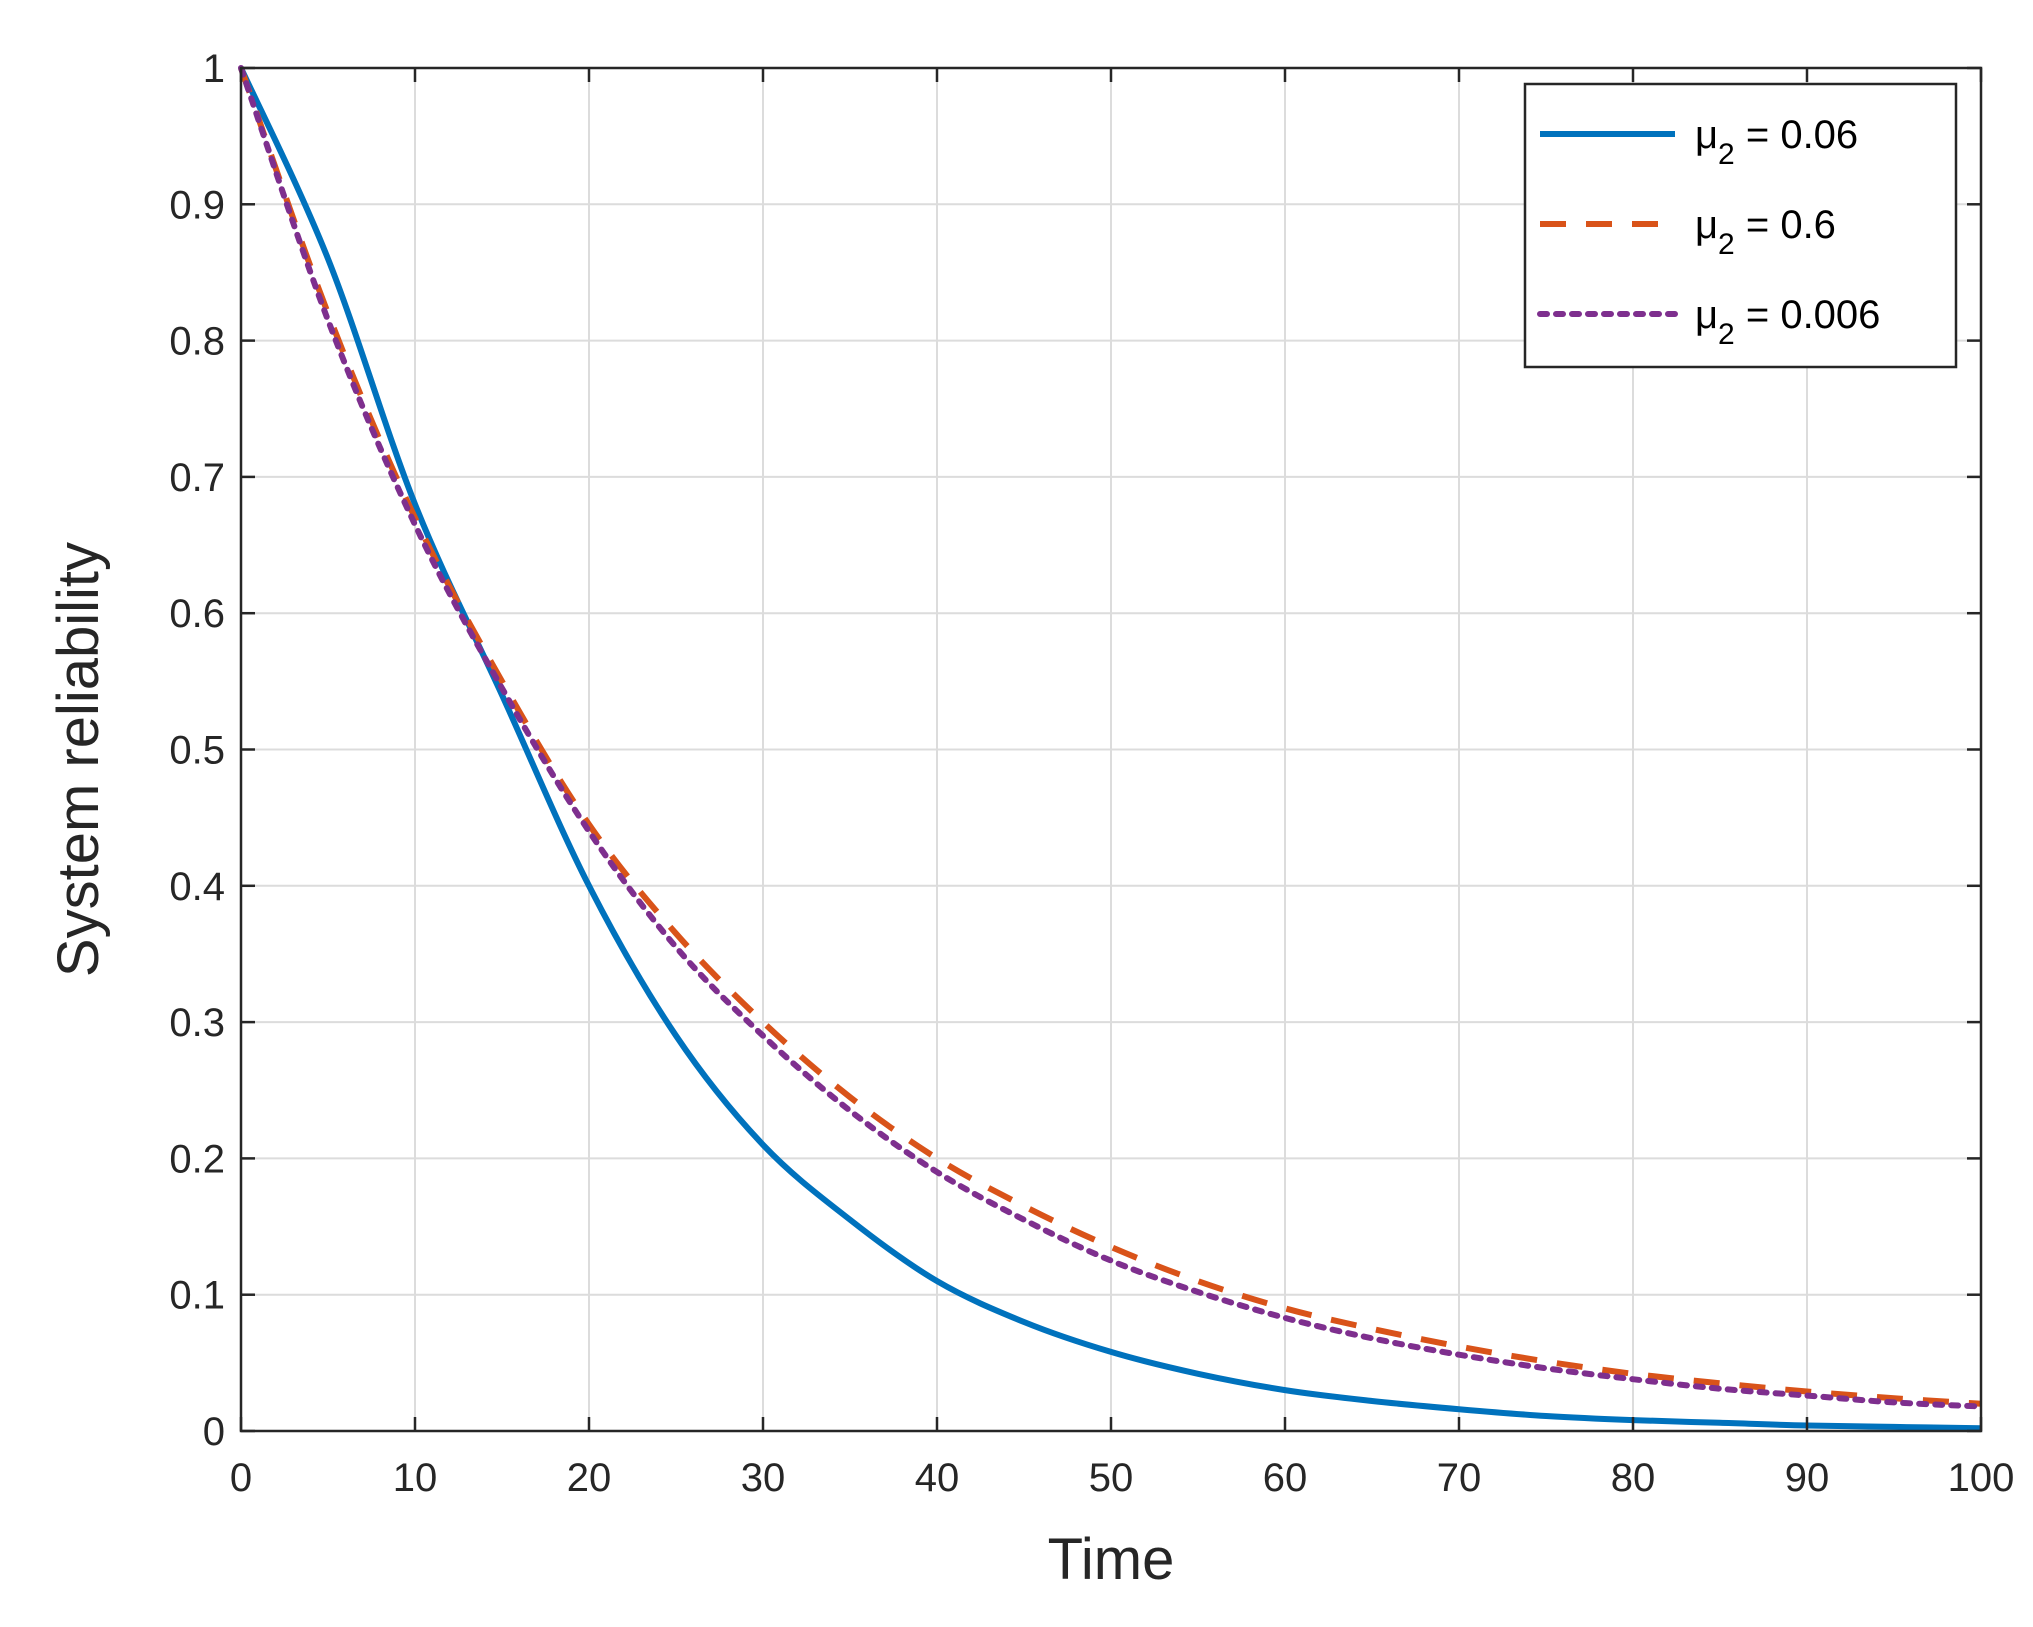  I want to click on y-tick-label: 0.6, so click(197, 614).